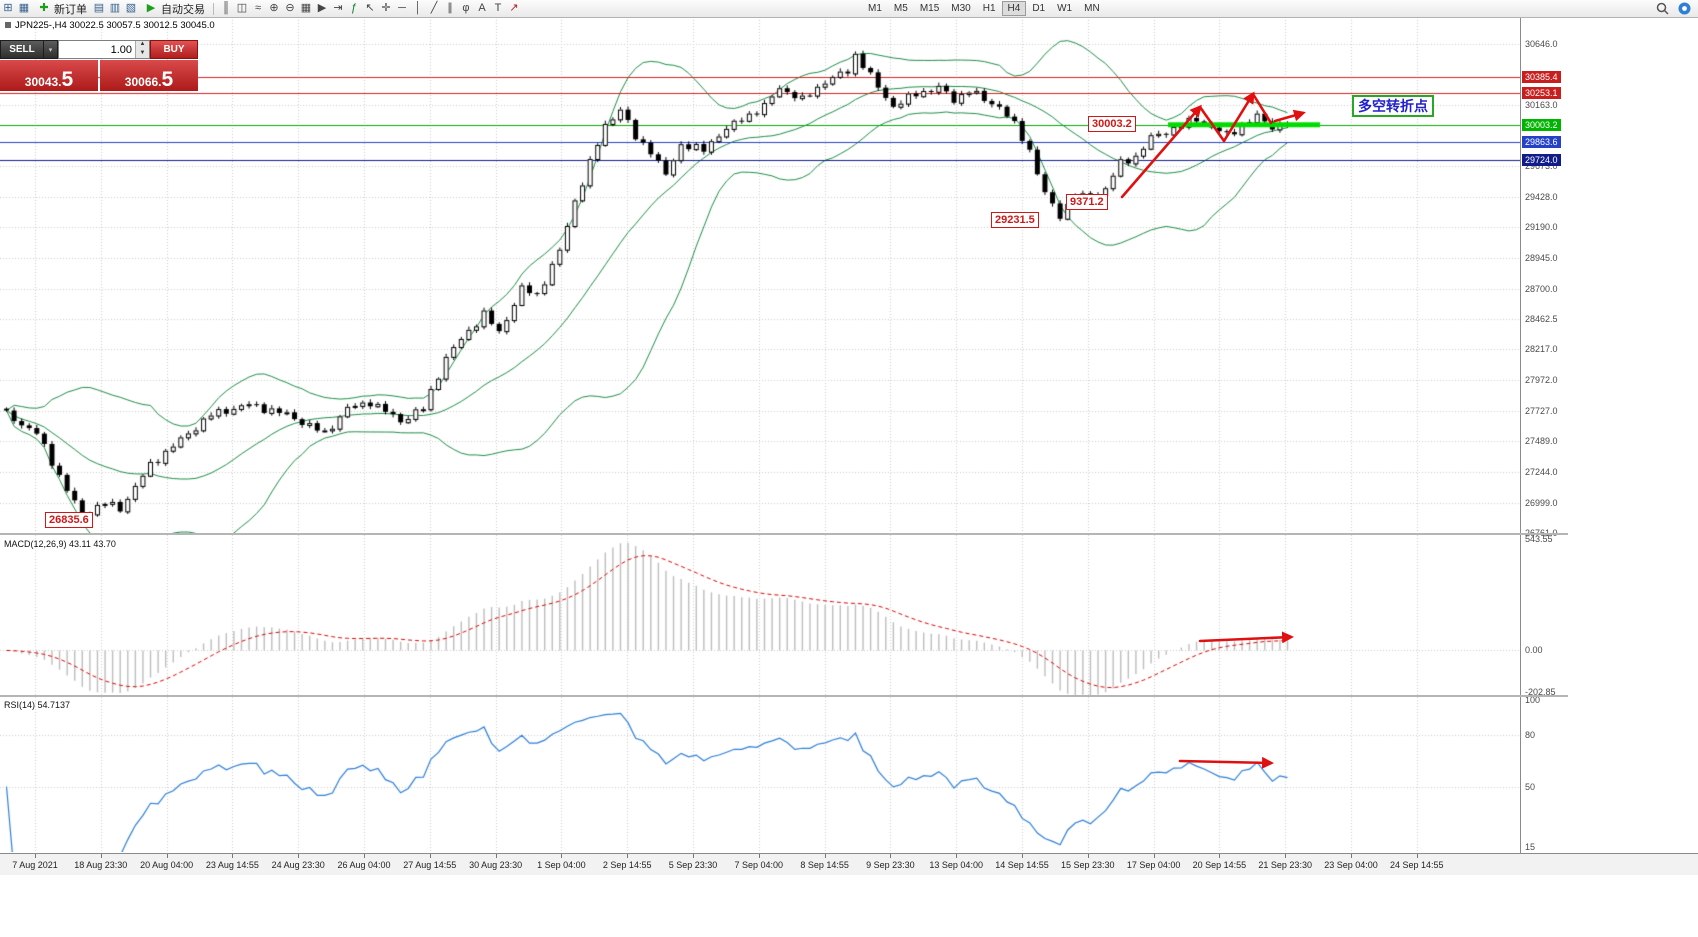 This screenshot has width=1698, height=937. Describe the element at coordinates (24, 8) in the screenshot. I see `profiles-icon: ▦` at that location.